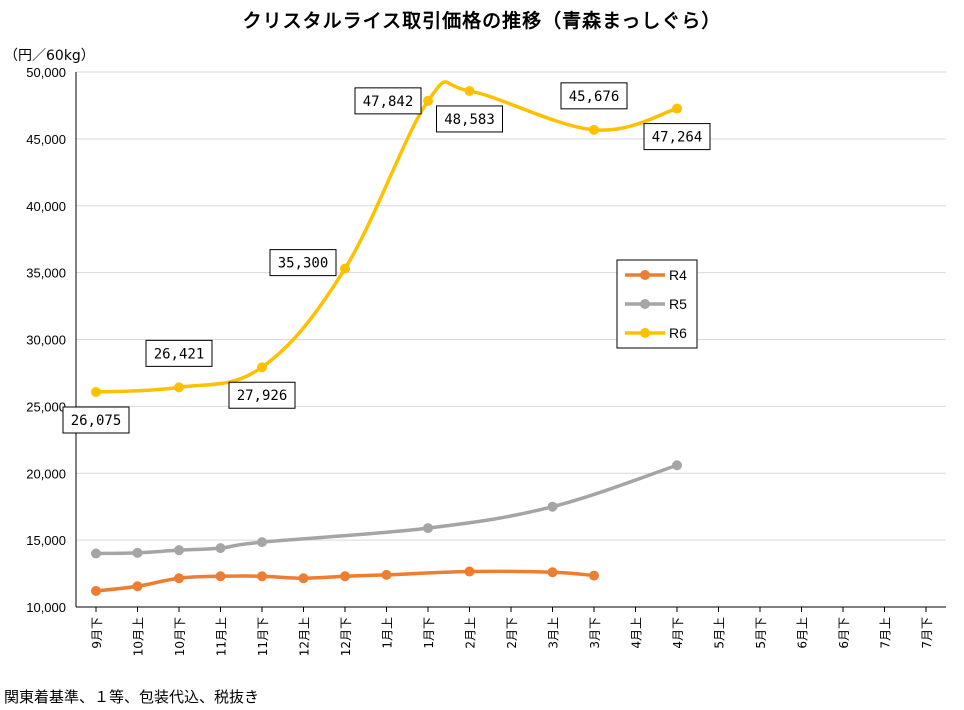 Image resolution: width=964 pixels, height=710 pixels. I want to click on data-label-text: 47,264, so click(677, 138).